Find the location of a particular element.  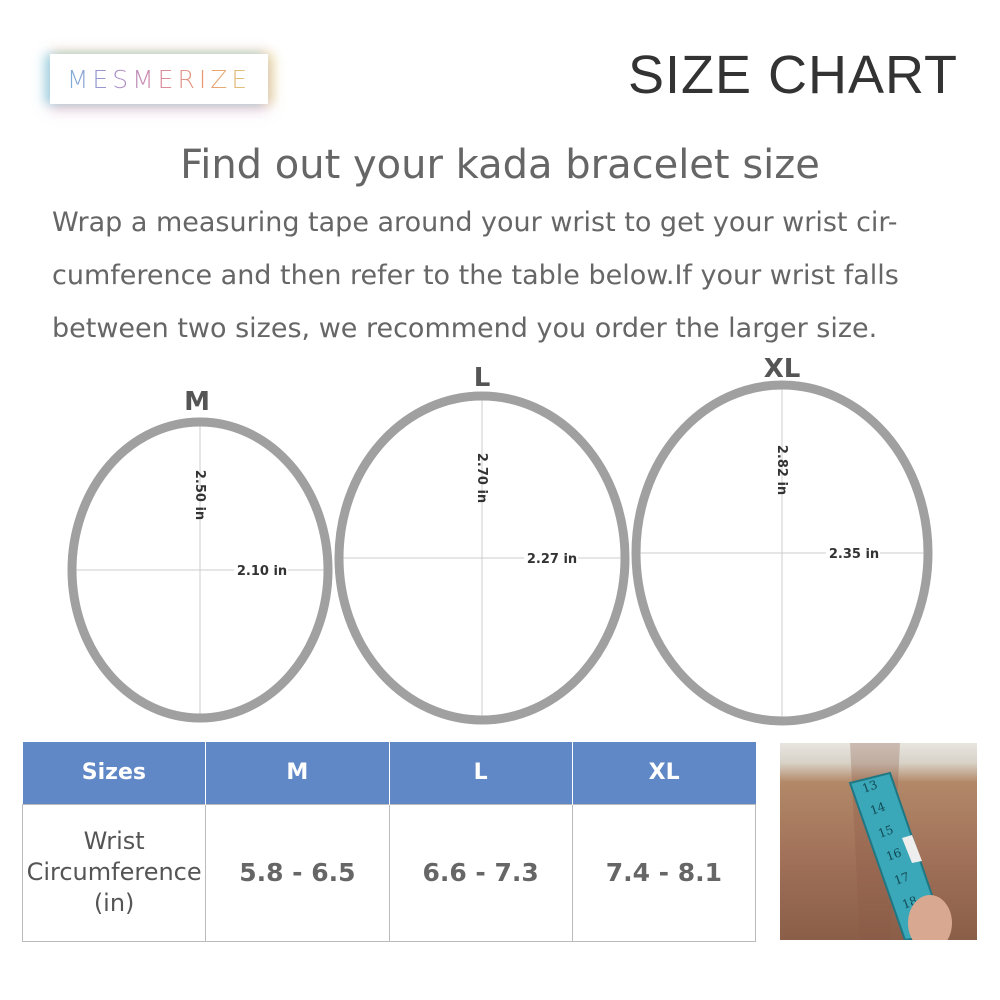

value-cell: 6.6 - 7.3 is located at coordinates (480, 872).